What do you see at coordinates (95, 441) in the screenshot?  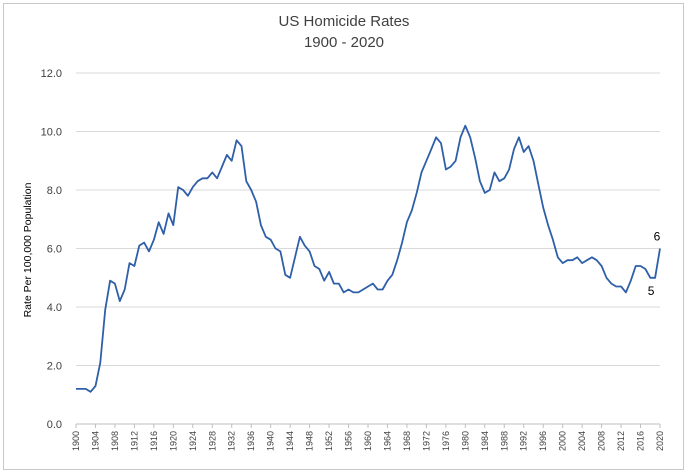 I see `x-tick-label: 1904` at bounding box center [95, 441].